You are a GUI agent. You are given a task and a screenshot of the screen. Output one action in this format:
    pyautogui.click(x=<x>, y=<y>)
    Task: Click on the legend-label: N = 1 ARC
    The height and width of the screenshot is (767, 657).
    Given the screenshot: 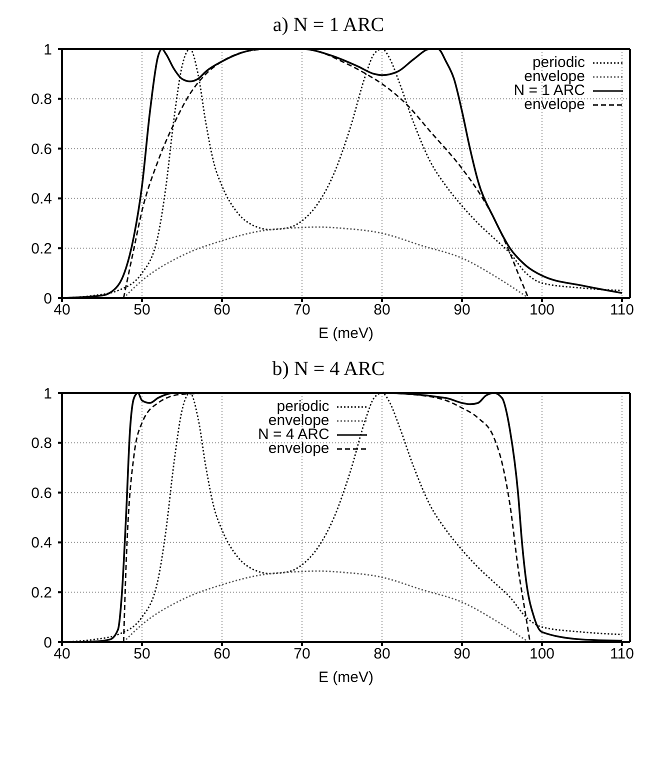 What is the action you would take?
    pyautogui.click(x=549, y=90)
    